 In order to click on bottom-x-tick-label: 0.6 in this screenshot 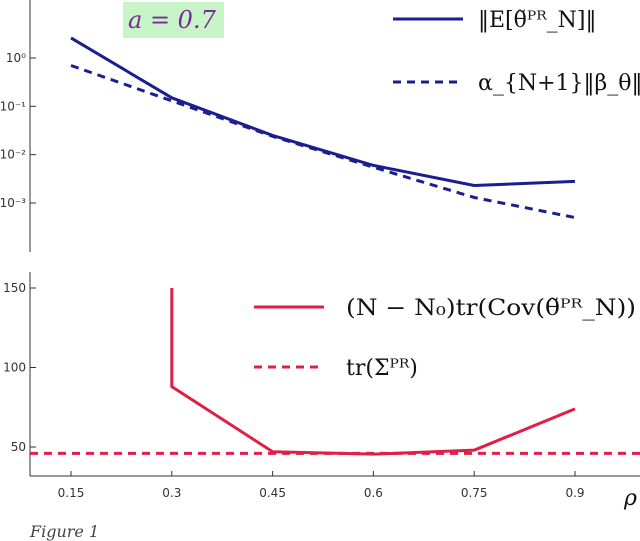, I will do `click(373, 493)`.